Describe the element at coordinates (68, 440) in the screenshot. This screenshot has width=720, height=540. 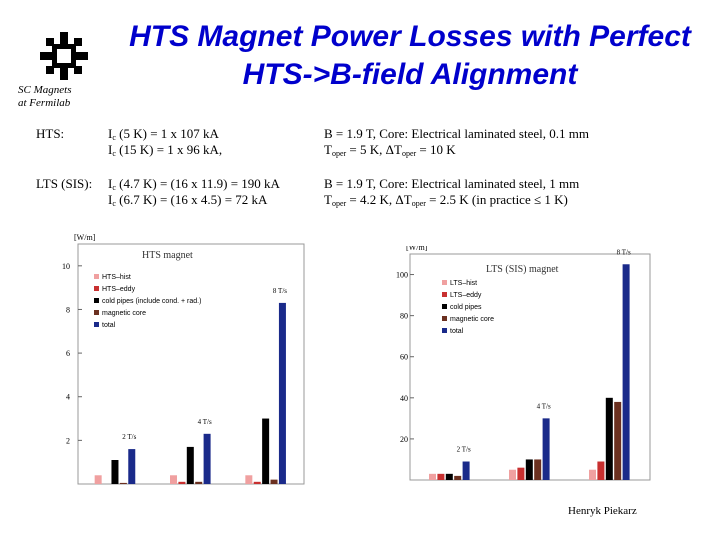
I see `y-tick-label: 2` at that location.